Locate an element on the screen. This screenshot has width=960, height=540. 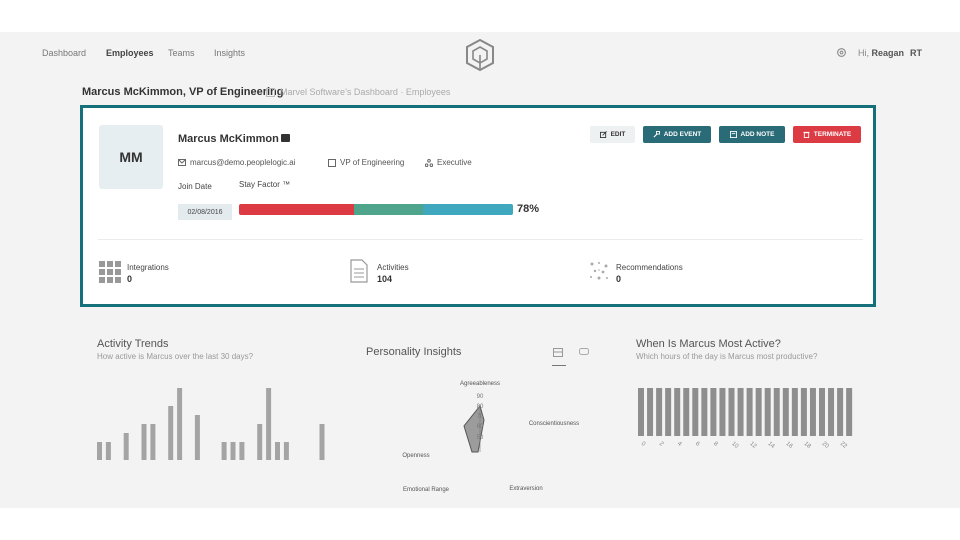
radar-tick-80: 80 is located at coordinates (480, 407).